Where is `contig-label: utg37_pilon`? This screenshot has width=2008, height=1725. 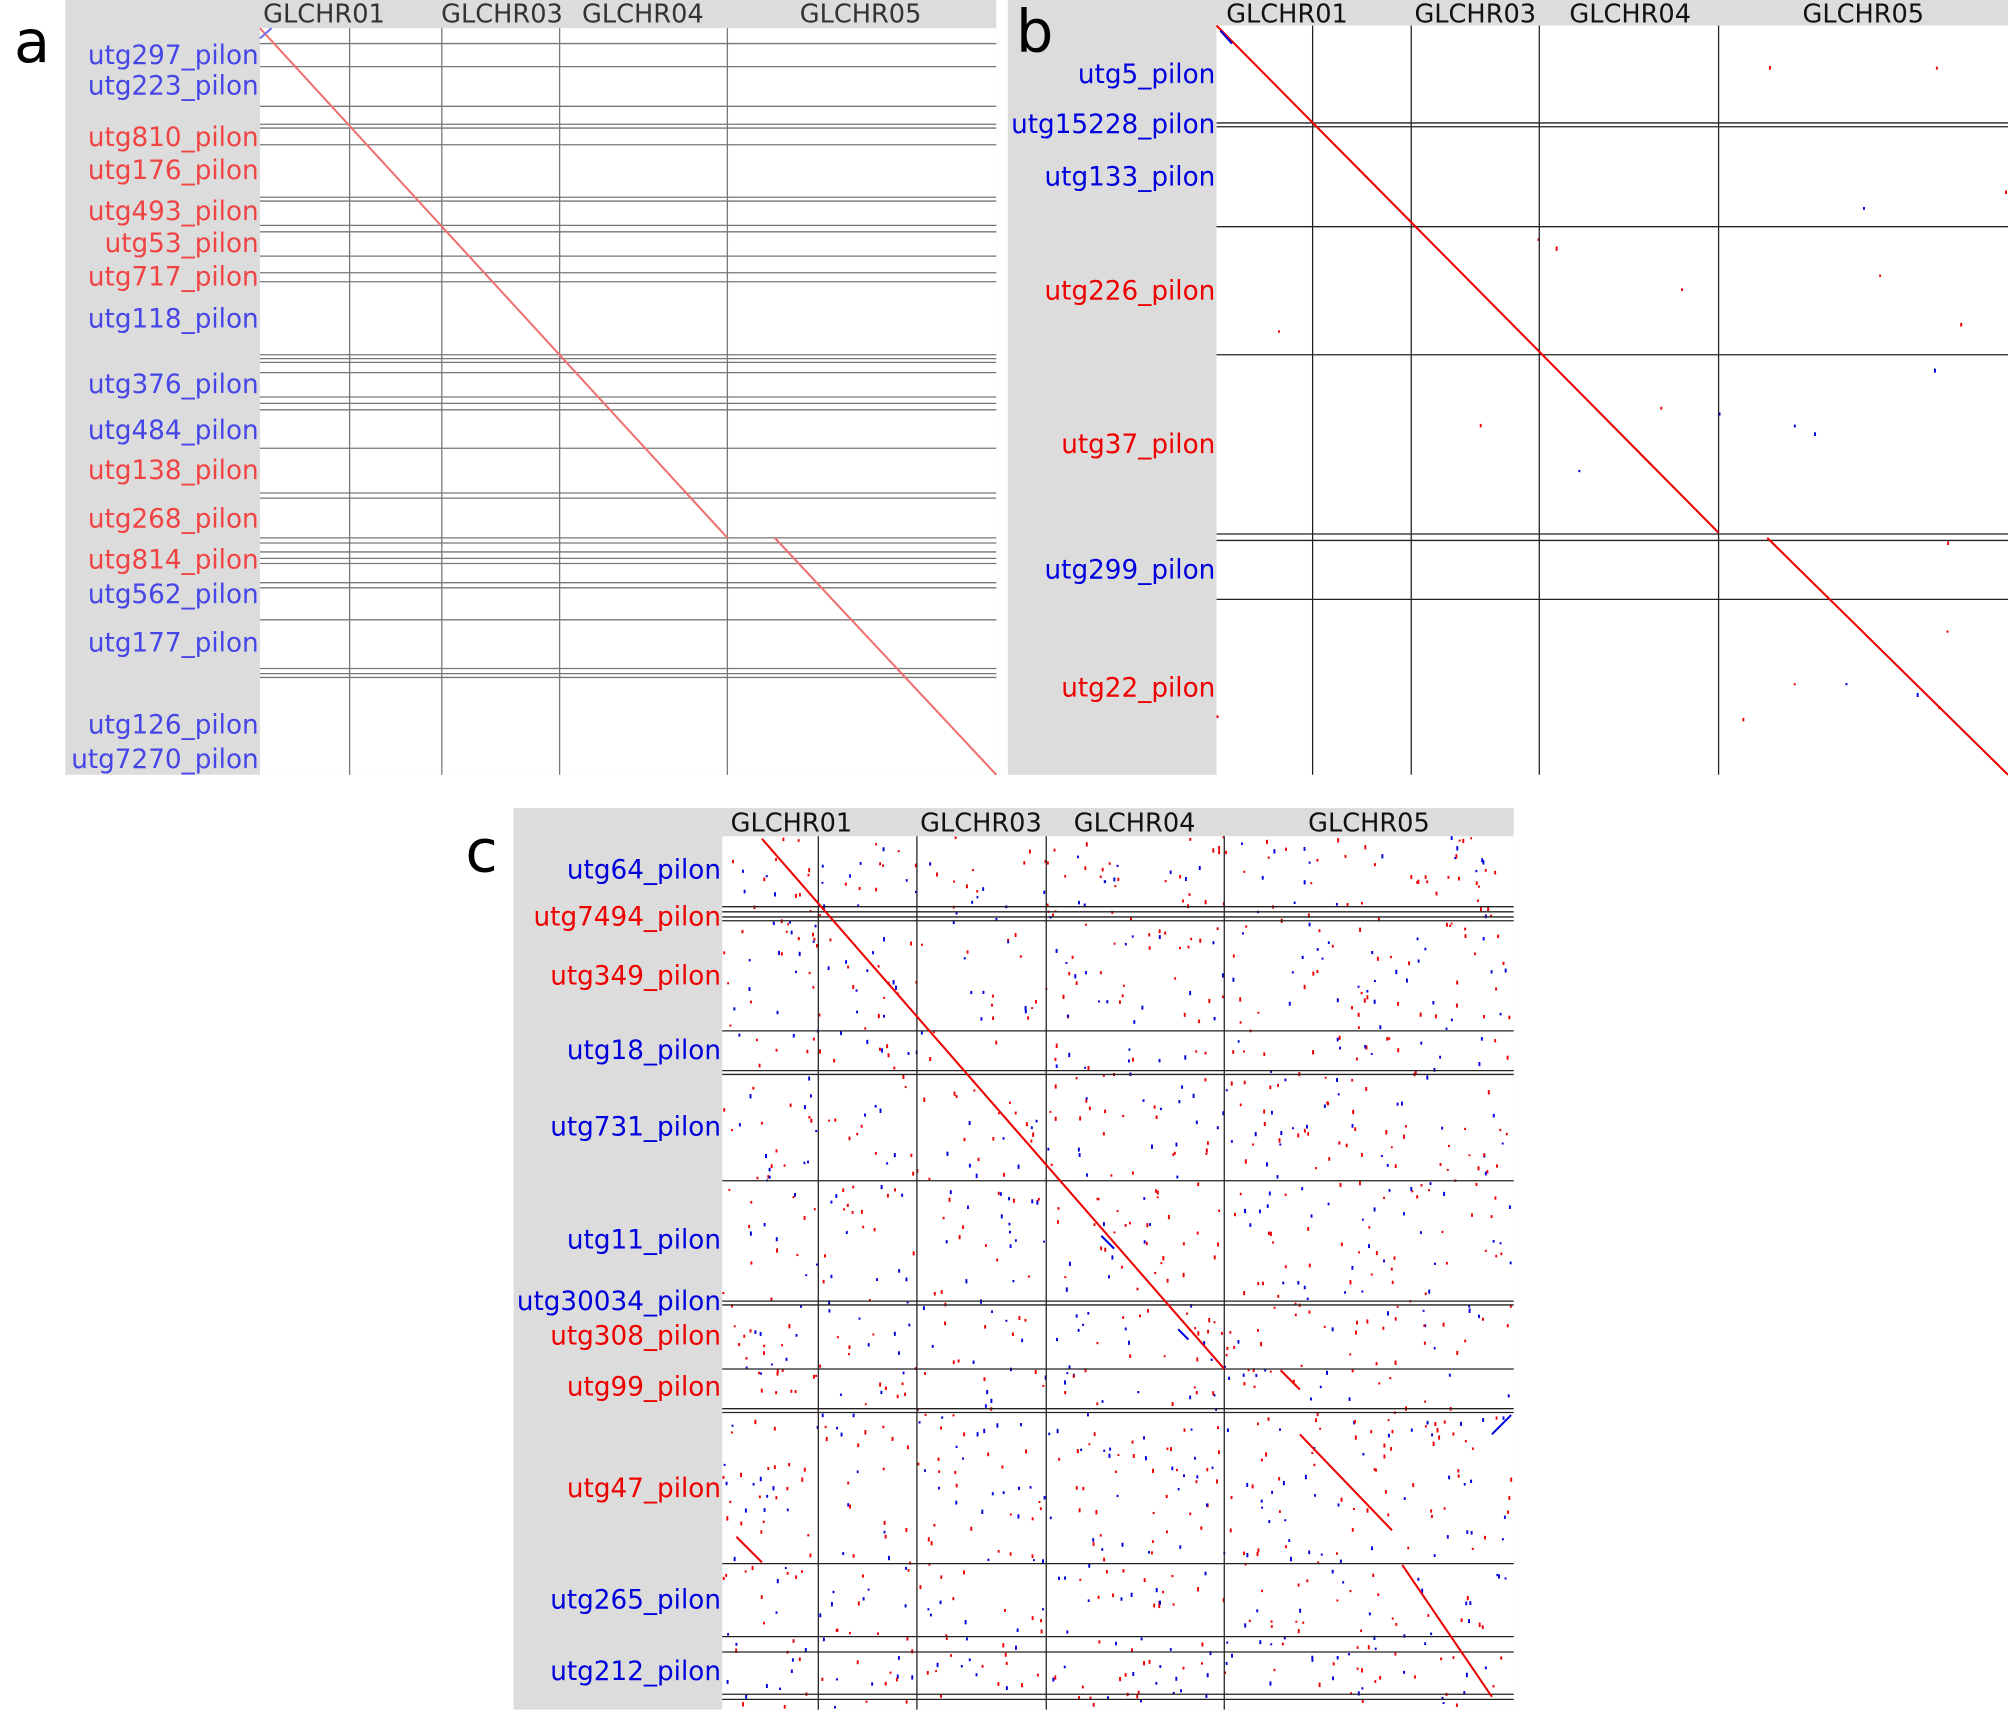
contig-label: utg37_pilon is located at coordinates (1138, 445).